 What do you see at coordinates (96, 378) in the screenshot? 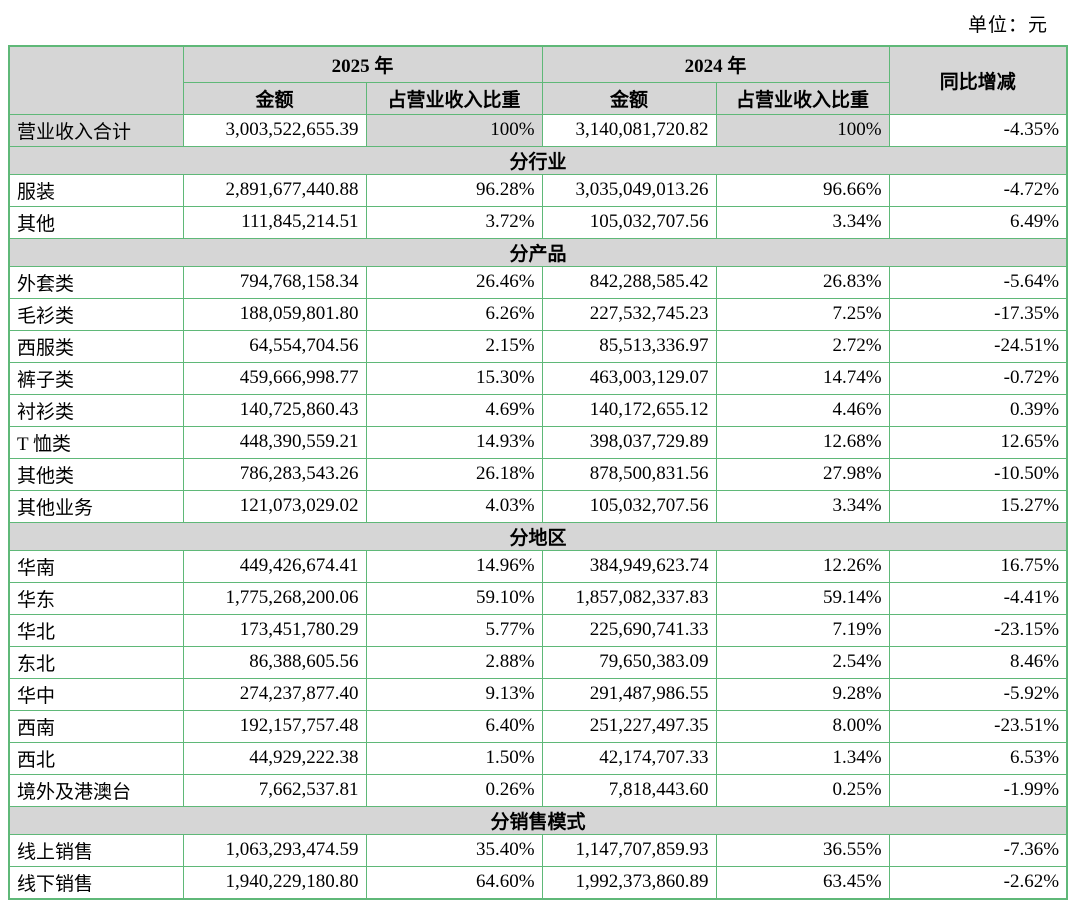
I see `row-label: 裤子类` at bounding box center [96, 378].